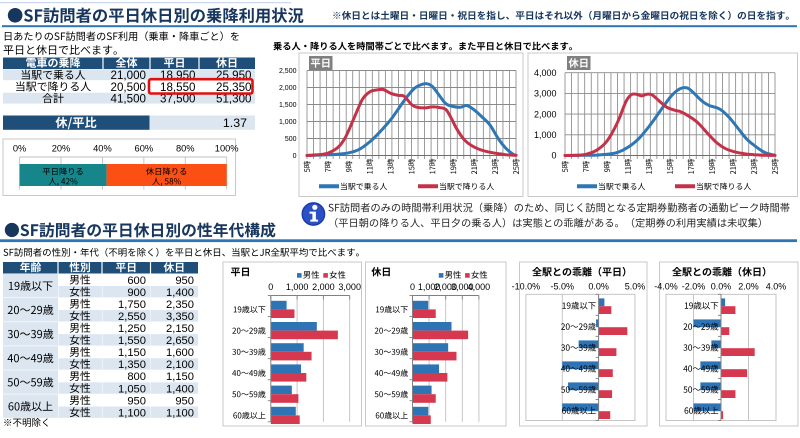 This screenshot has width=800, height=438. Describe the element at coordinates (180, 353) in the screenshot. I see `svg-text: 1,600` at that location.